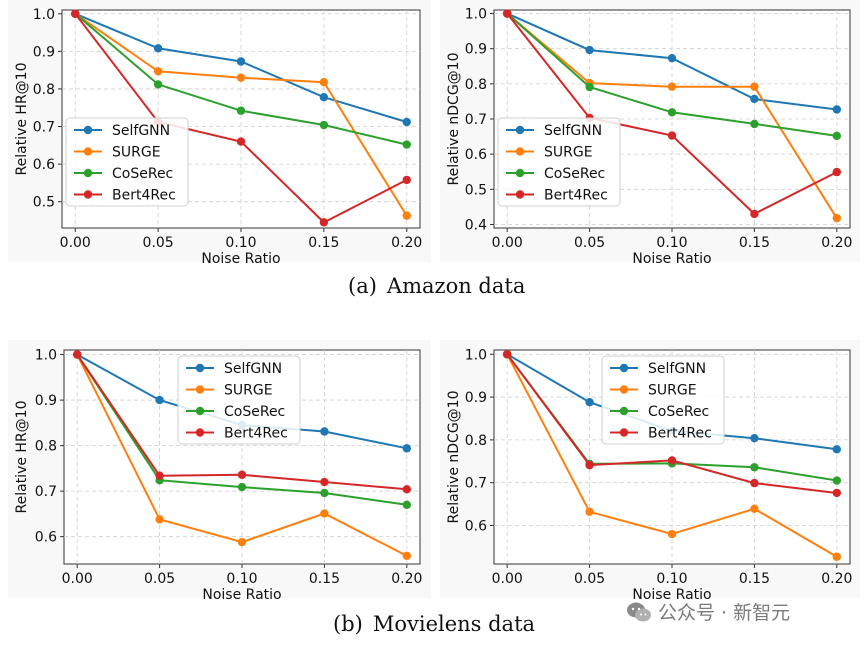 Image resolution: width=866 pixels, height=645 pixels. Describe the element at coordinates (520, 194) in the screenshot. I see `amazon-ndcg-legend-marker-bert4rec` at that location.